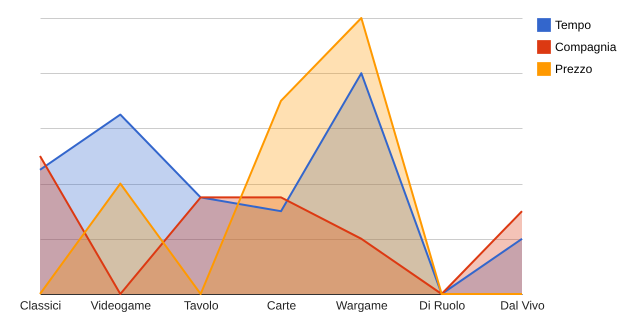  What do you see at coordinates (281, 305) in the screenshot?
I see `x-tick-label: Carte` at bounding box center [281, 305].